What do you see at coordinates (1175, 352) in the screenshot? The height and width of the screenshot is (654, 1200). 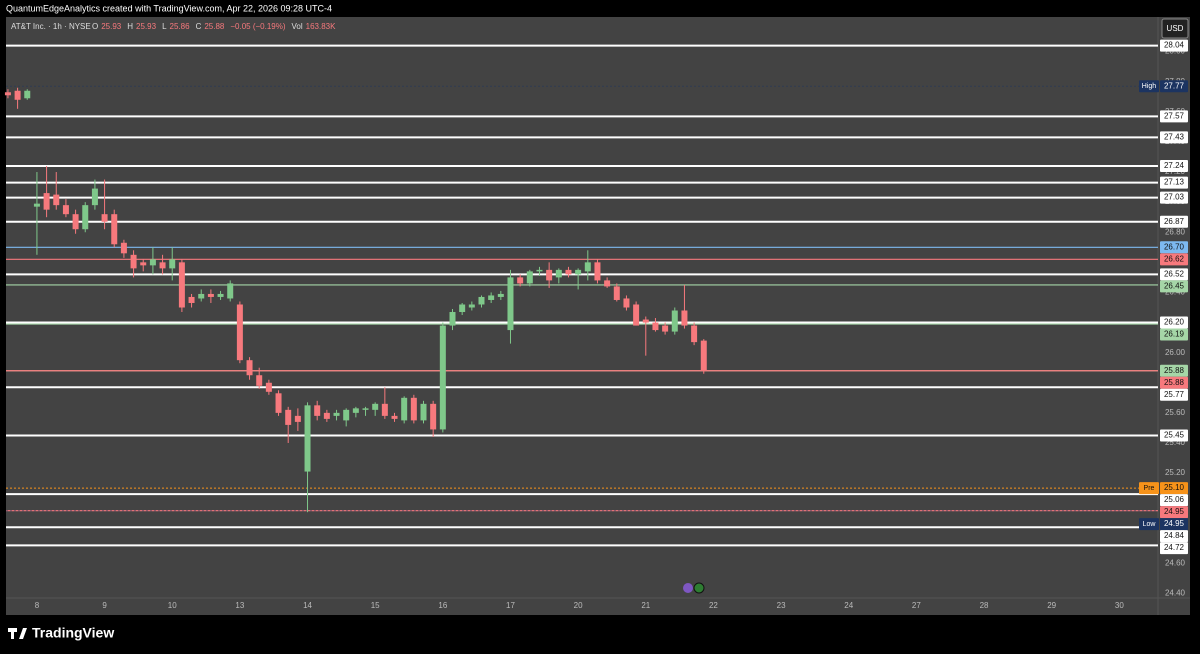 I see `y-tick-label: 26.00` at bounding box center [1175, 352].